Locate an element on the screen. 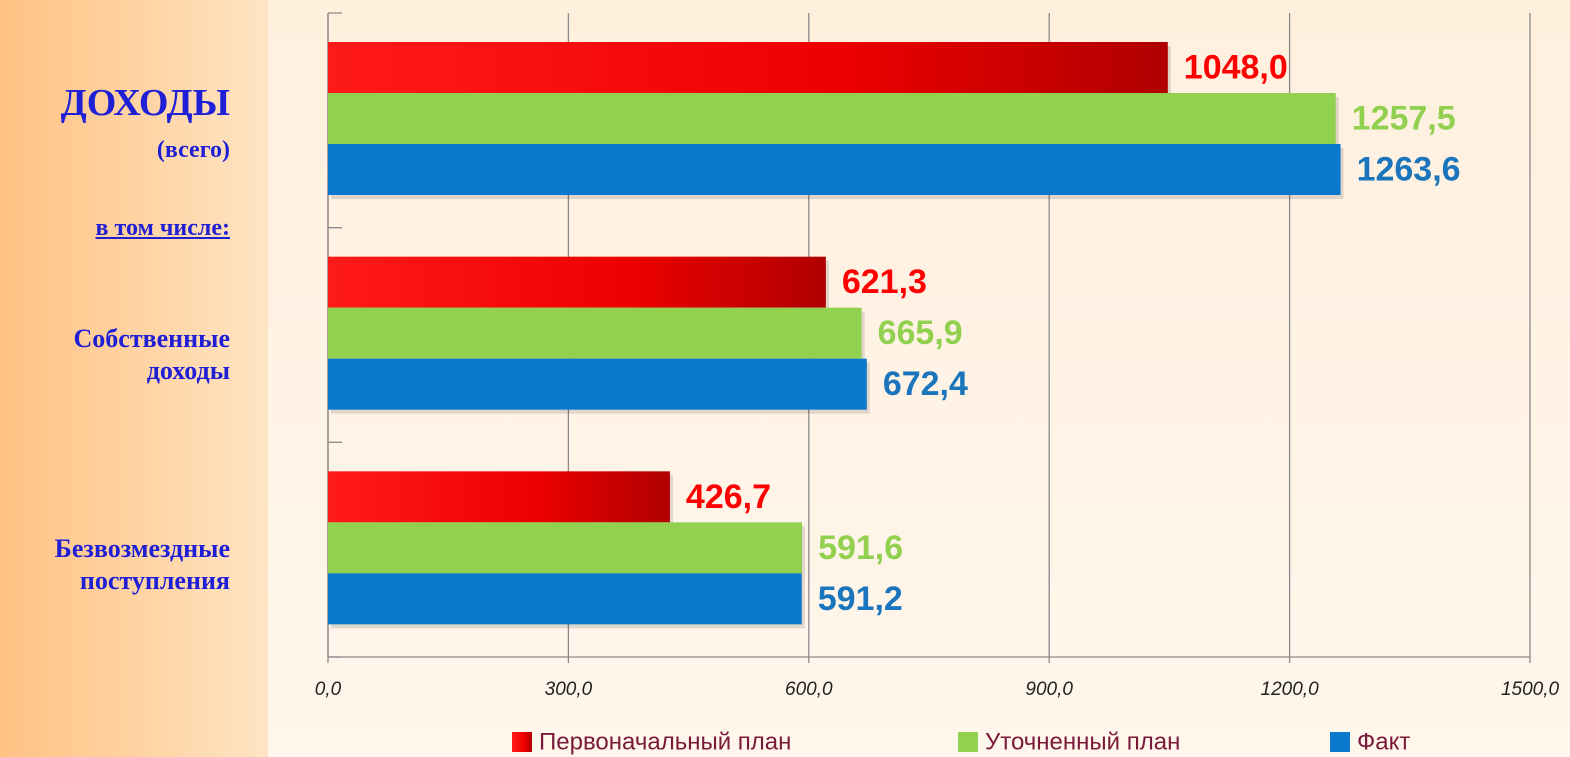 The width and height of the screenshot is (1570, 757). x-tick-label: 1200,0 is located at coordinates (1290, 689).